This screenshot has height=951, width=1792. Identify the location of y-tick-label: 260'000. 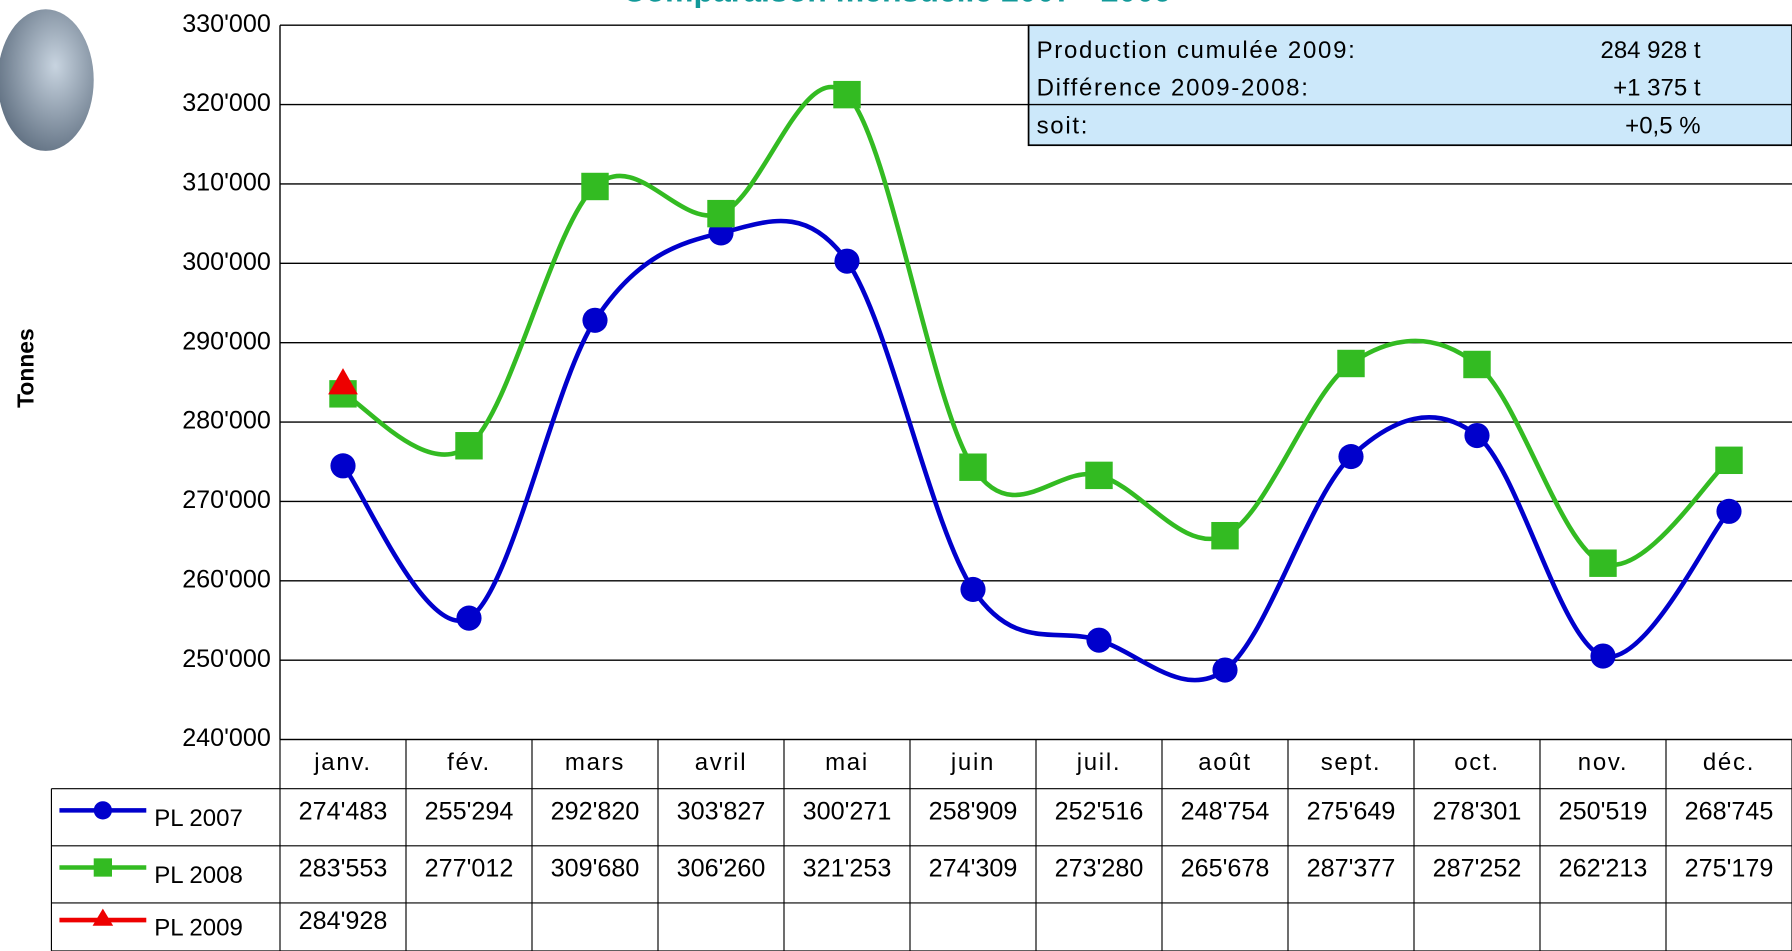
(226, 579).